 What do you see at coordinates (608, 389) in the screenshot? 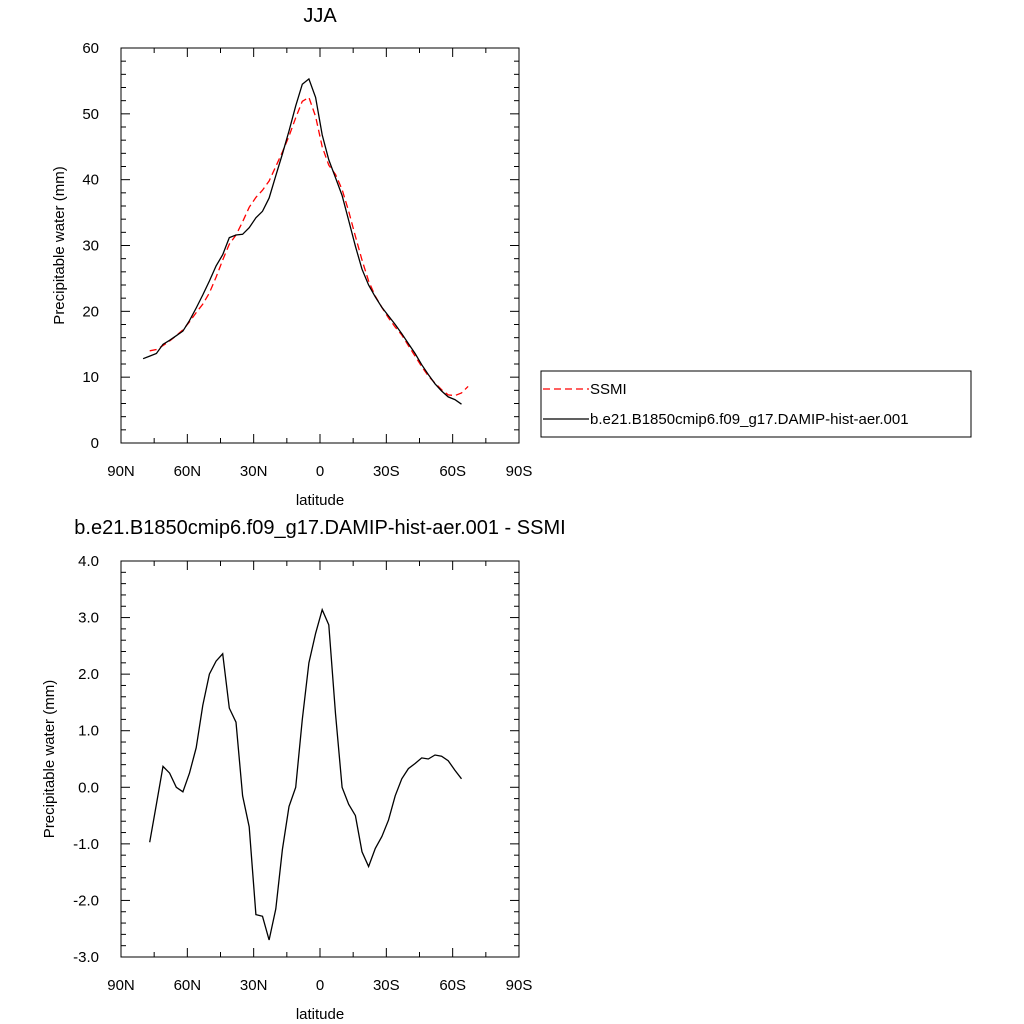
I see `legend-label-ssmi: SSMI` at bounding box center [608, 389].